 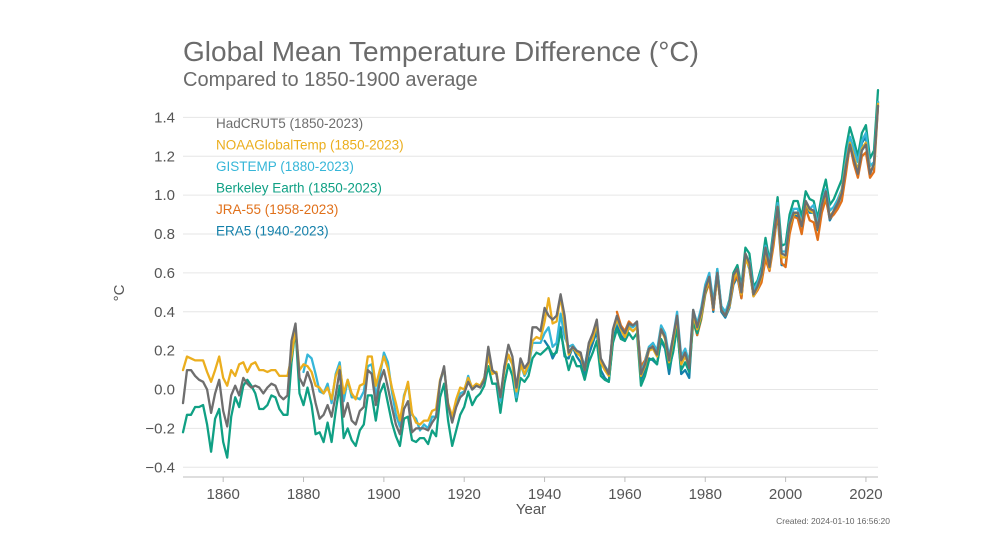 I want to click on legend-entry: ERA5 (1940-2023), so click(x=272, y=231).